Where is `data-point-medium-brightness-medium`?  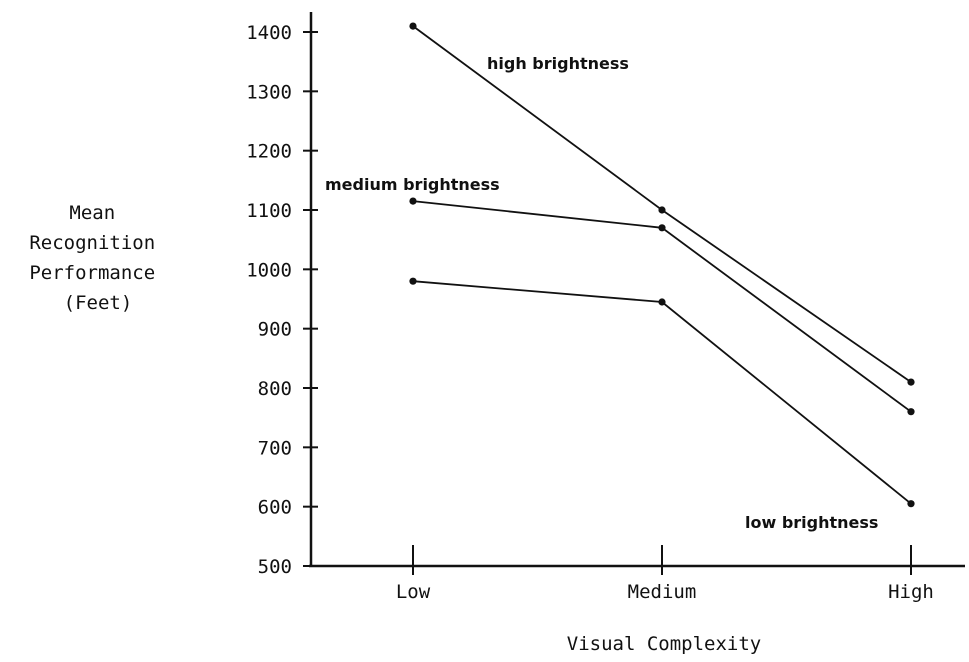 data-point-medium-brightness-medium is located at coordinates (662, 228).